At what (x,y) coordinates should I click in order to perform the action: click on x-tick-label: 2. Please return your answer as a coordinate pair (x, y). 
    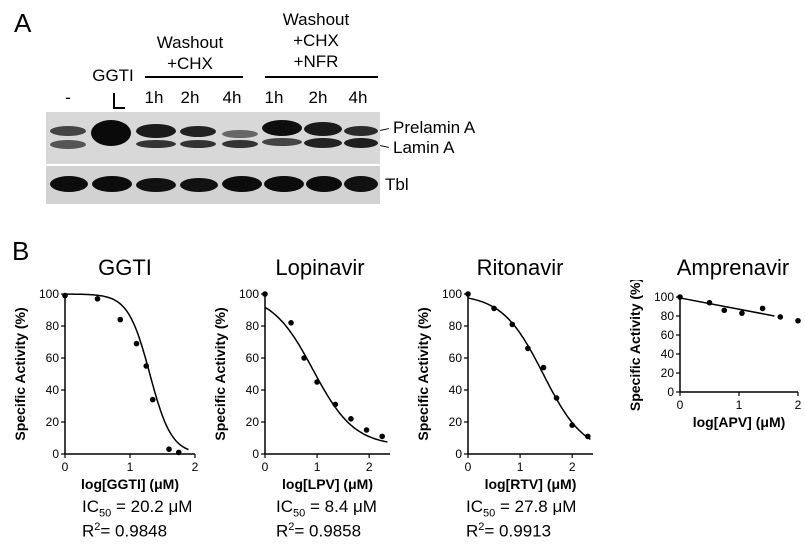
    Looking at the image, I should click on (798, 405).